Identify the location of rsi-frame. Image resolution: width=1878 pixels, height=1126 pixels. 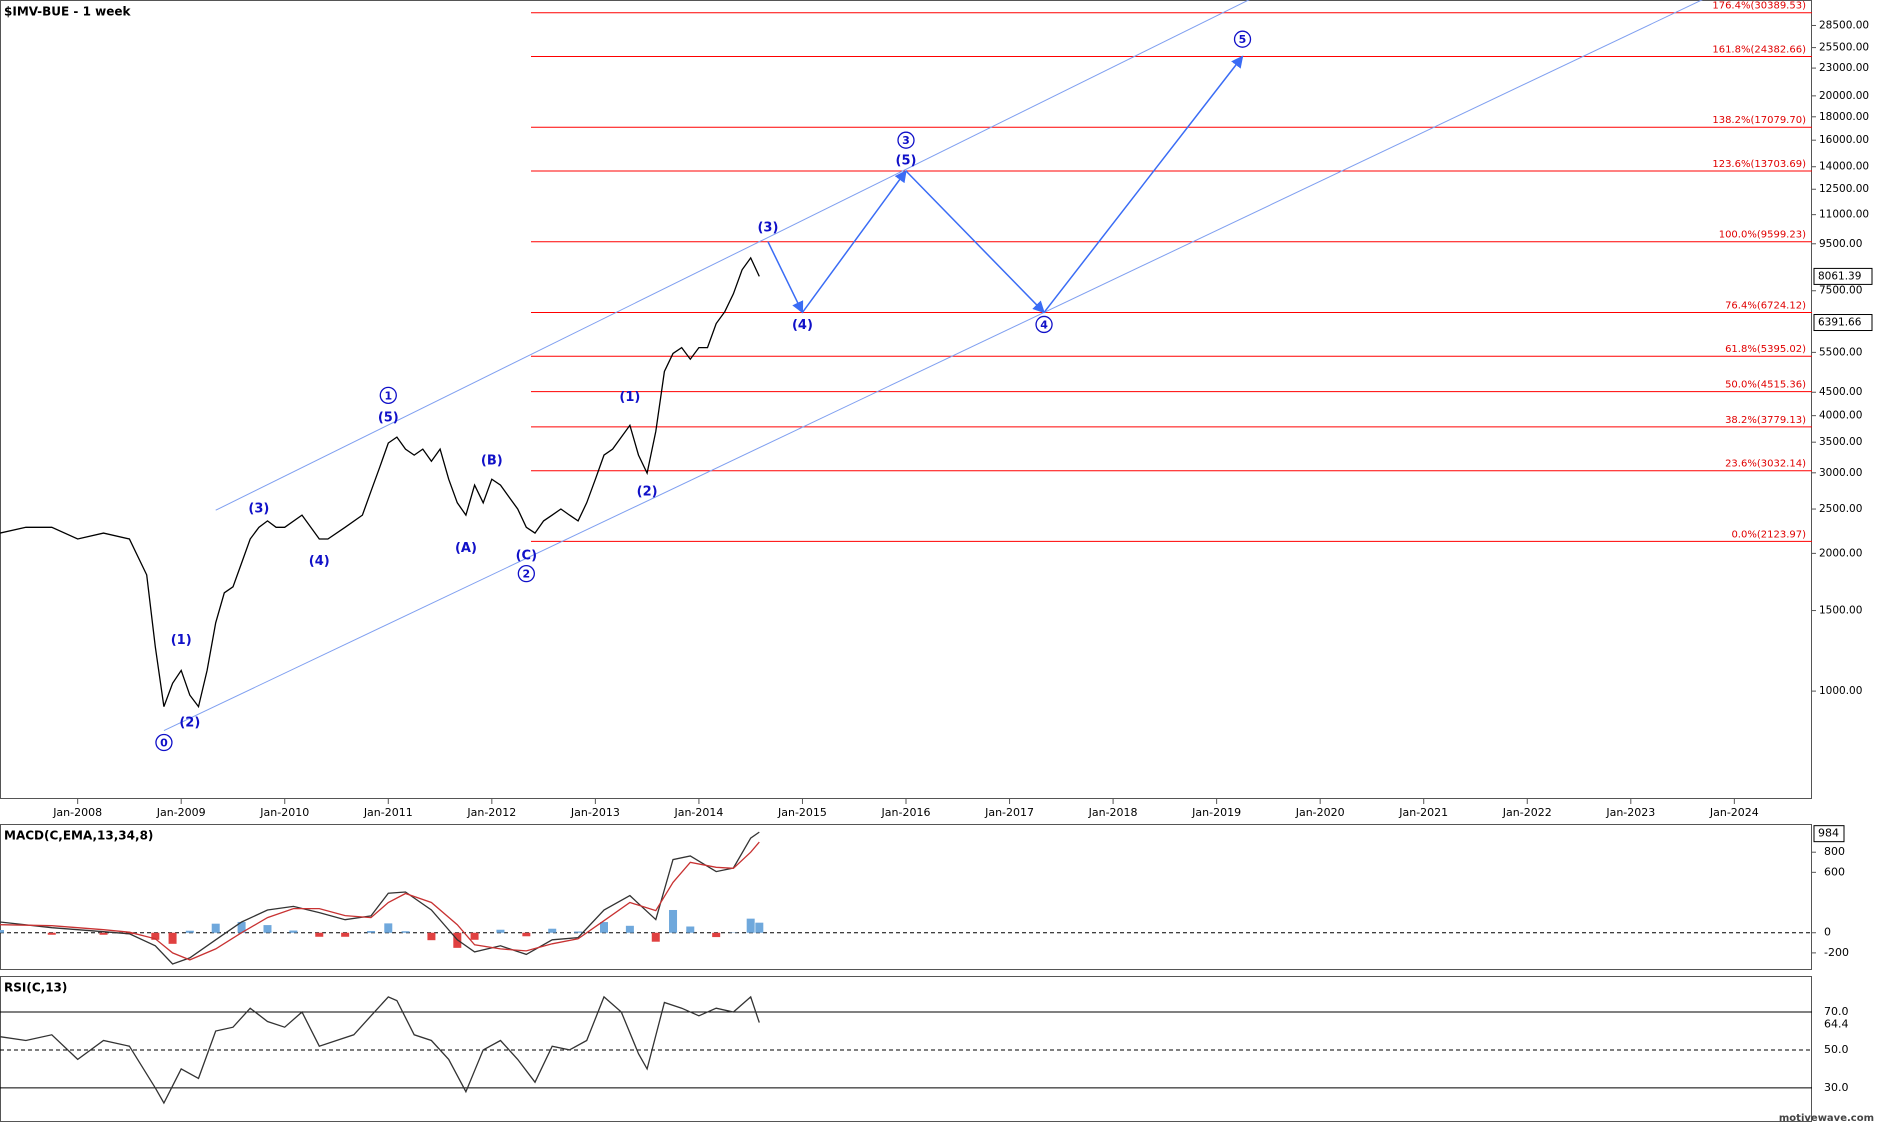
(906, 1049).